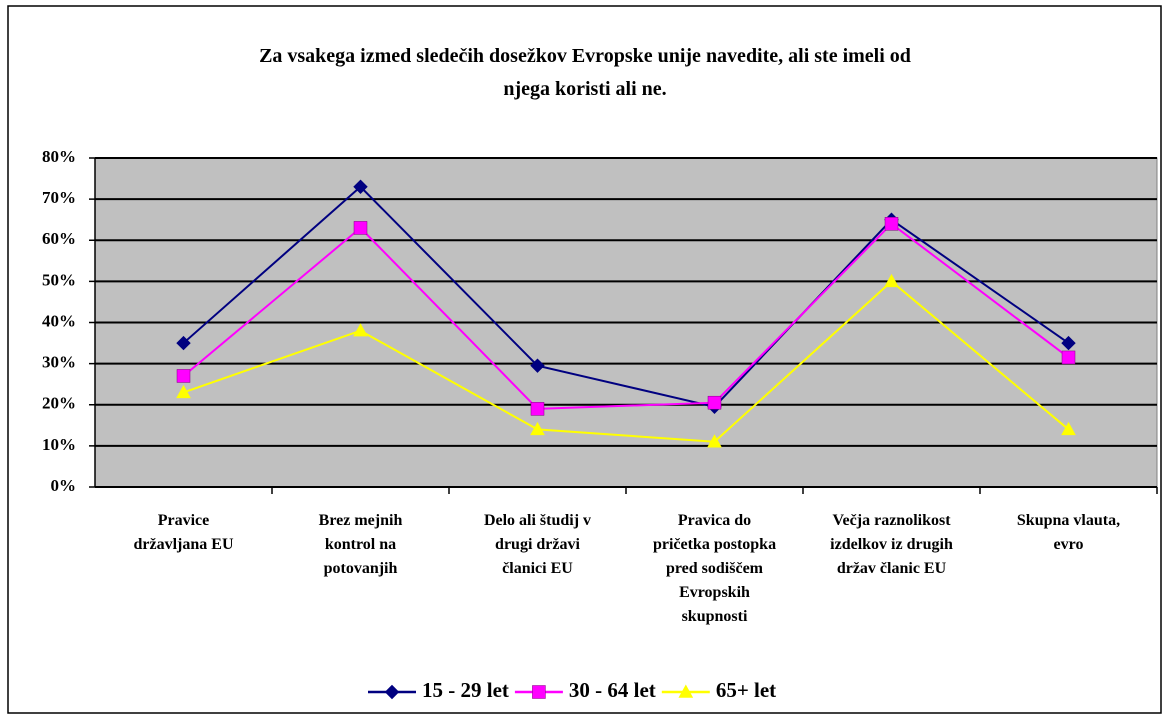 This screenshot has height=718, width=1168. What do you see at coordinates (59, 403) in the screenshot?
I see `y-tick-label: 20%` at bounding box center [59, 403].